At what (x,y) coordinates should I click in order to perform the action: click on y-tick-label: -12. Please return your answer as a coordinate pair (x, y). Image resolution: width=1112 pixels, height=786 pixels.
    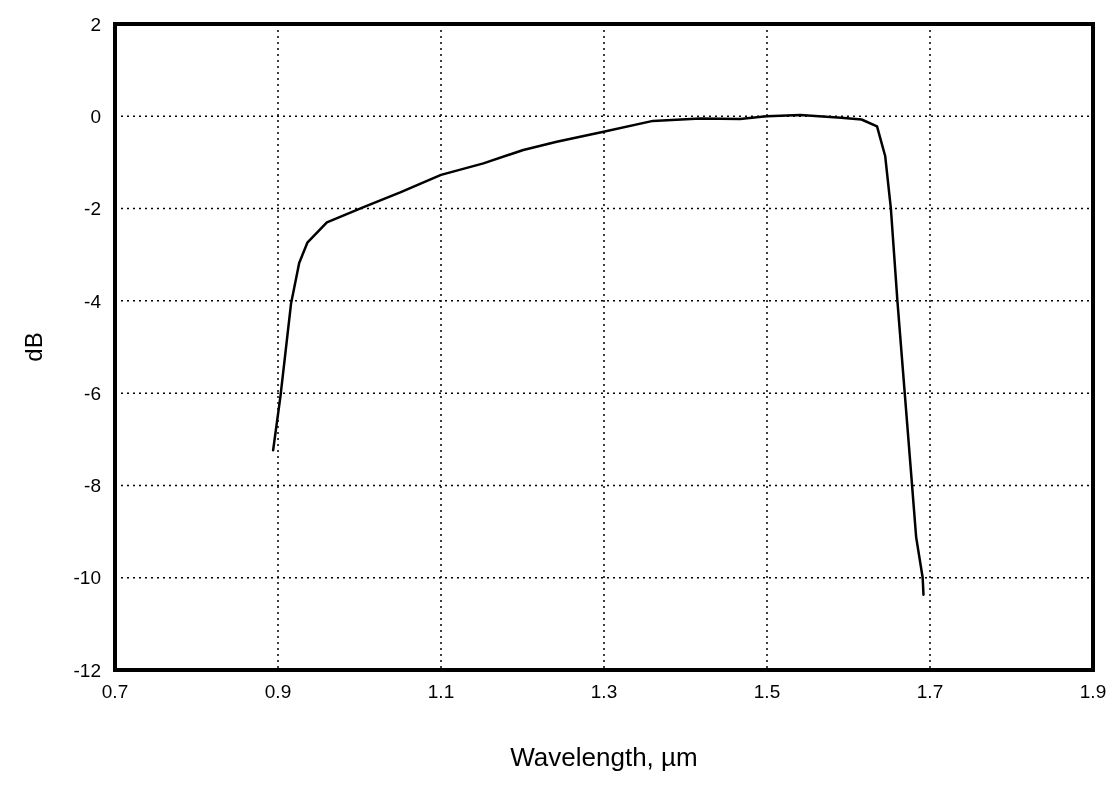
    Looking at the image, I should click on (87, 670).